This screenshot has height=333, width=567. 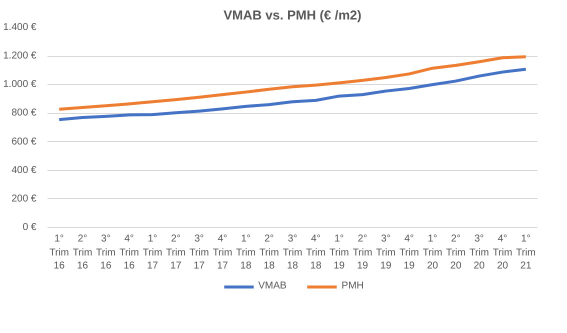 What do you see at coordinates (339, 253) in the screenshot?
I see `category-label: 1° Trim 19` at bounding box center [339, 253].